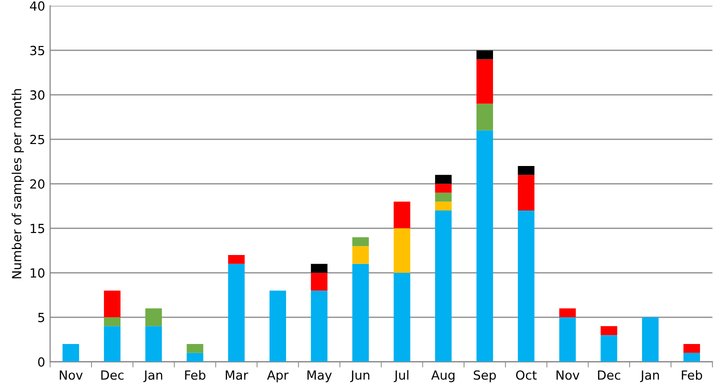  Describe the element at coordinates (526, 375) in the screenshot. I see `x-tick-label: Oct` at that location.